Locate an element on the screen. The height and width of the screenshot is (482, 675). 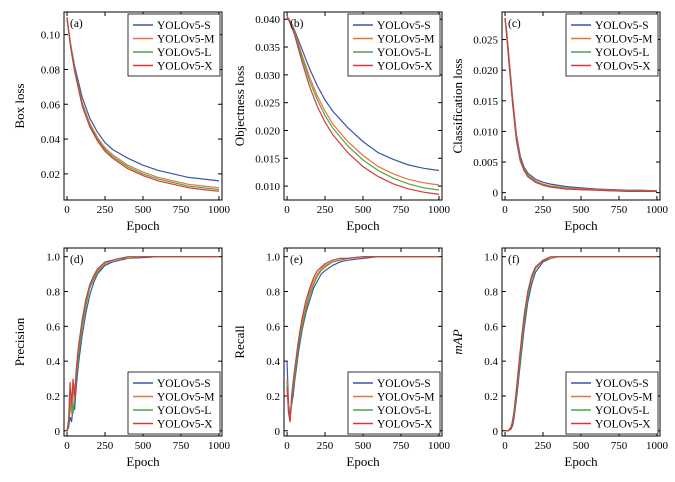
y-axis-label: mAP is located at coordinates (457, 341).